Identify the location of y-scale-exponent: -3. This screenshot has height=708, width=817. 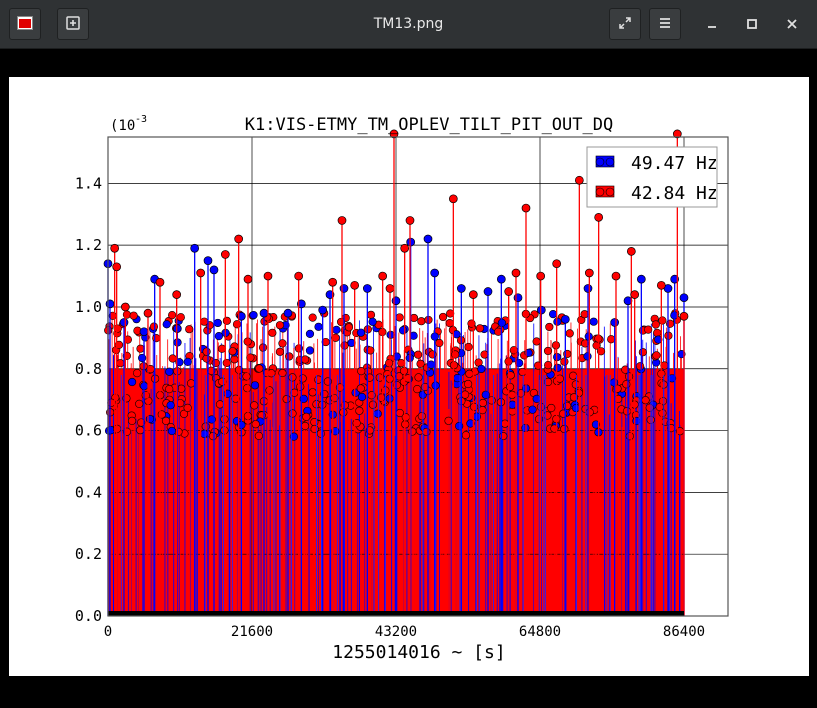
(141, 119).